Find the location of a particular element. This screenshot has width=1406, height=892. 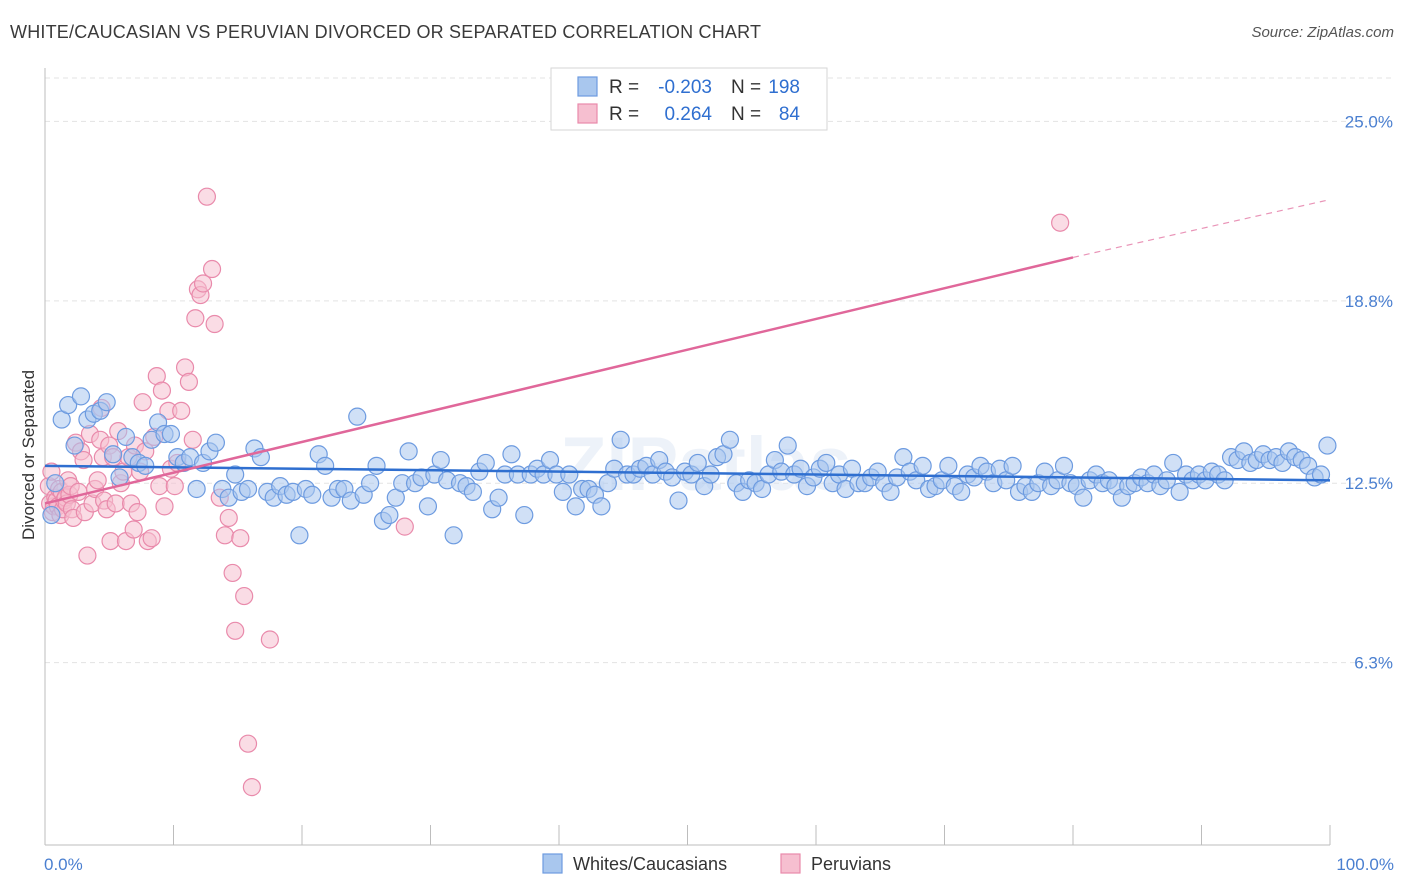

y-tick-label: 25.0% is located at coordinates (1369, 121).